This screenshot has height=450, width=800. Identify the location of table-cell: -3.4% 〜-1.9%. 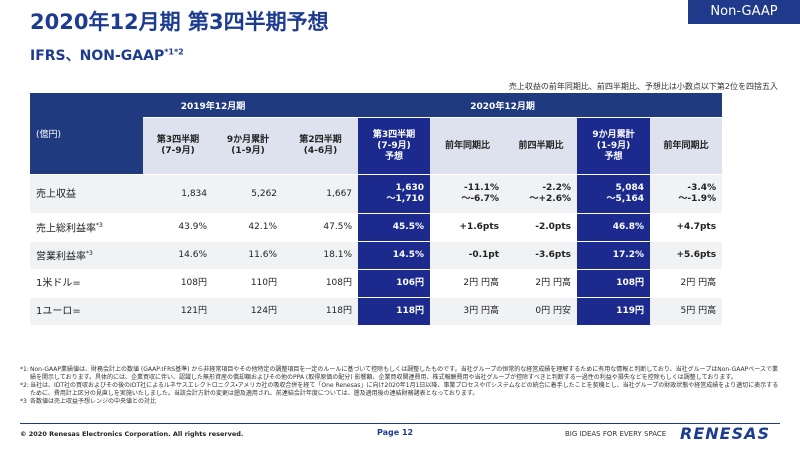
(686, 194).